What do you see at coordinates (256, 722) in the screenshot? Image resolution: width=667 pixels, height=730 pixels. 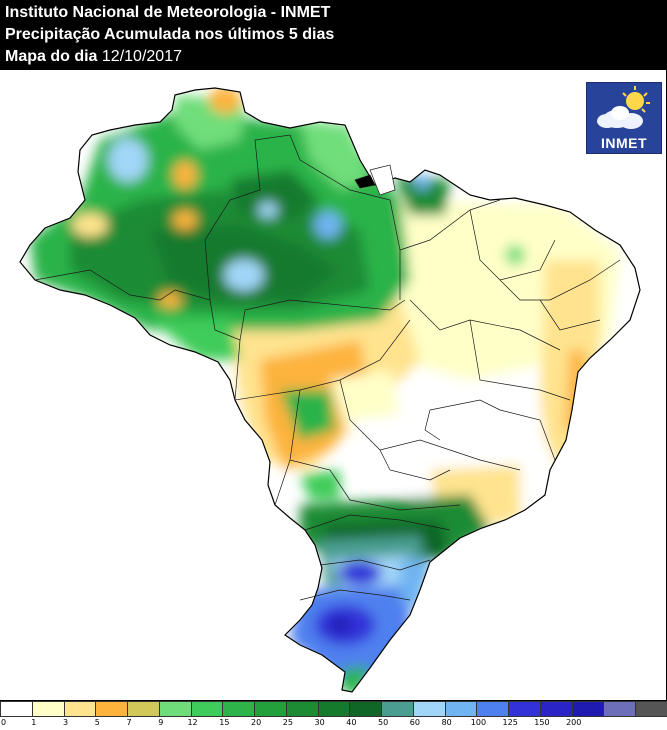 I see `legend-tick: 20` at bounding box center [256, 722].